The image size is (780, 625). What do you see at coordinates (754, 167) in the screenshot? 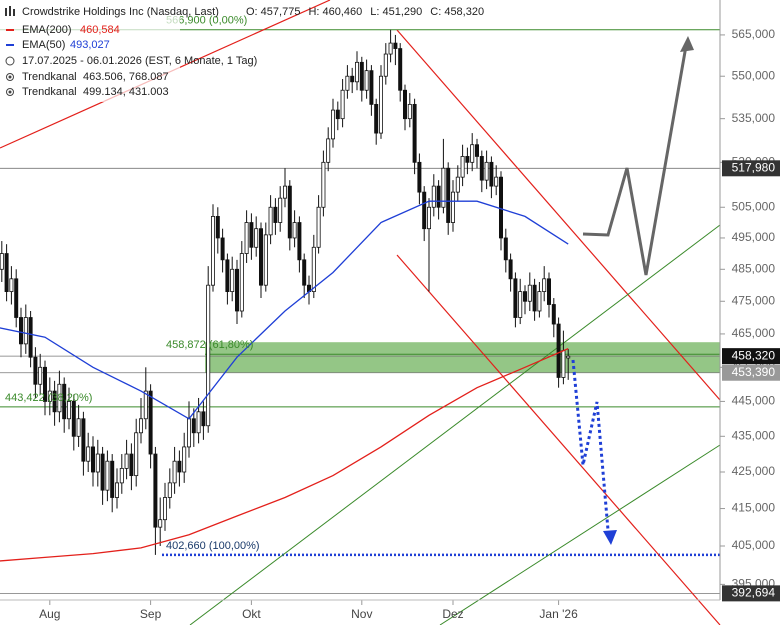
I see `price-label: 517,980` at bounding box center [754, 167].